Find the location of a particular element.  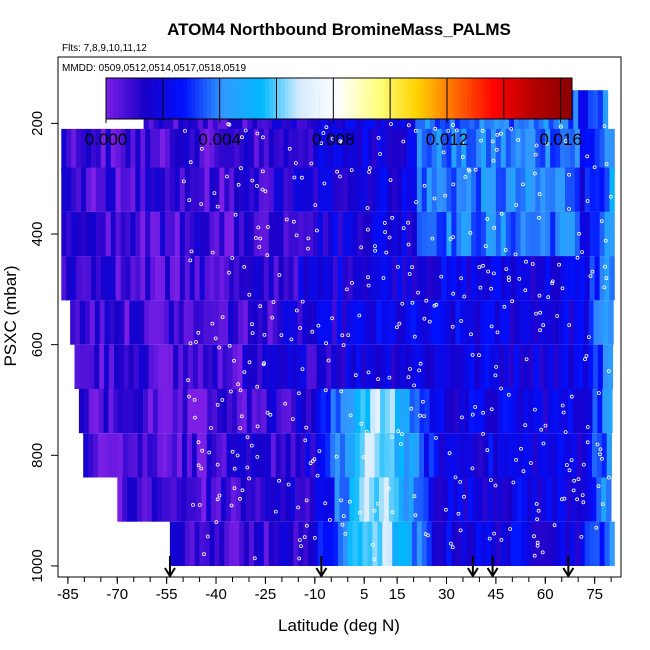

colorbar-tick-label: 0.012 is located at coordinates (447, 139).